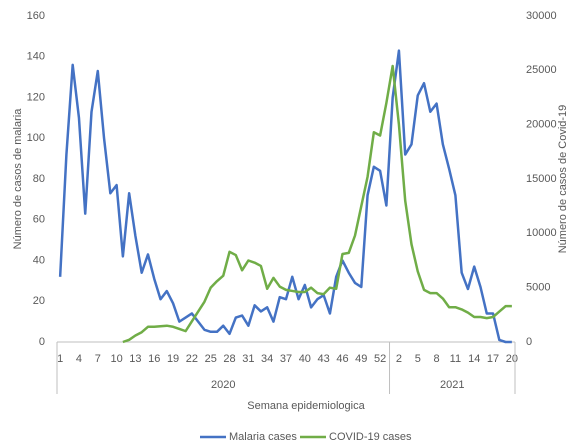 Image resolution: width=572 pixels, height=447 pixels. I want to click on x-axis-title: Semana epidemiologica, so click(306, 406).